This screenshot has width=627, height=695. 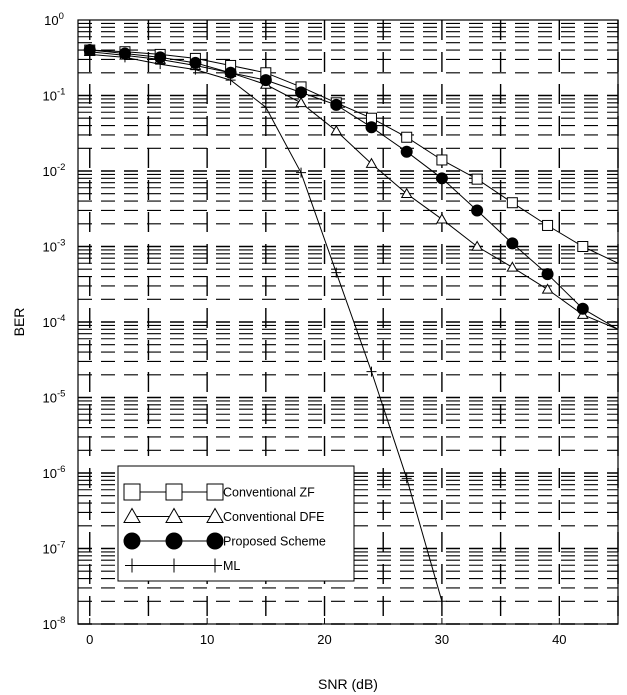 I want to click on x-tick-label: 20, so click(x=324, y=639).